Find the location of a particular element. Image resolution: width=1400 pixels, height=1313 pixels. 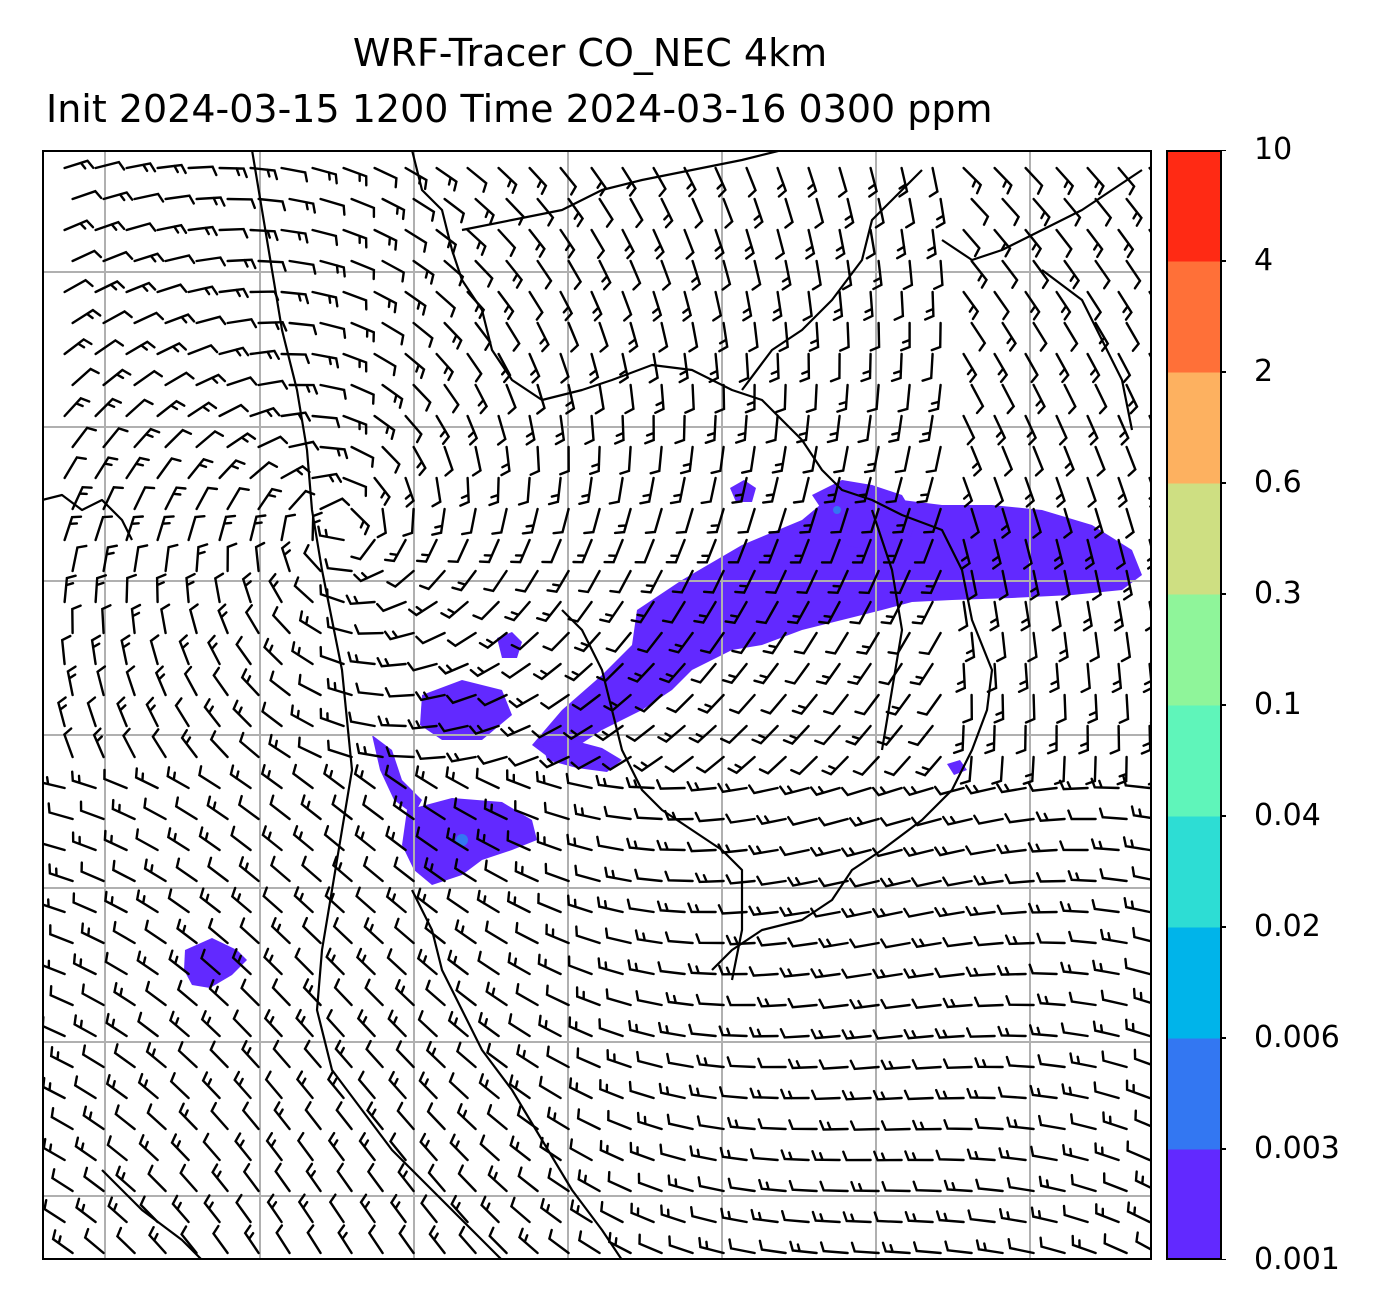

colorbar-tick-label: 0.04 is located at coordinates (1287, 815).